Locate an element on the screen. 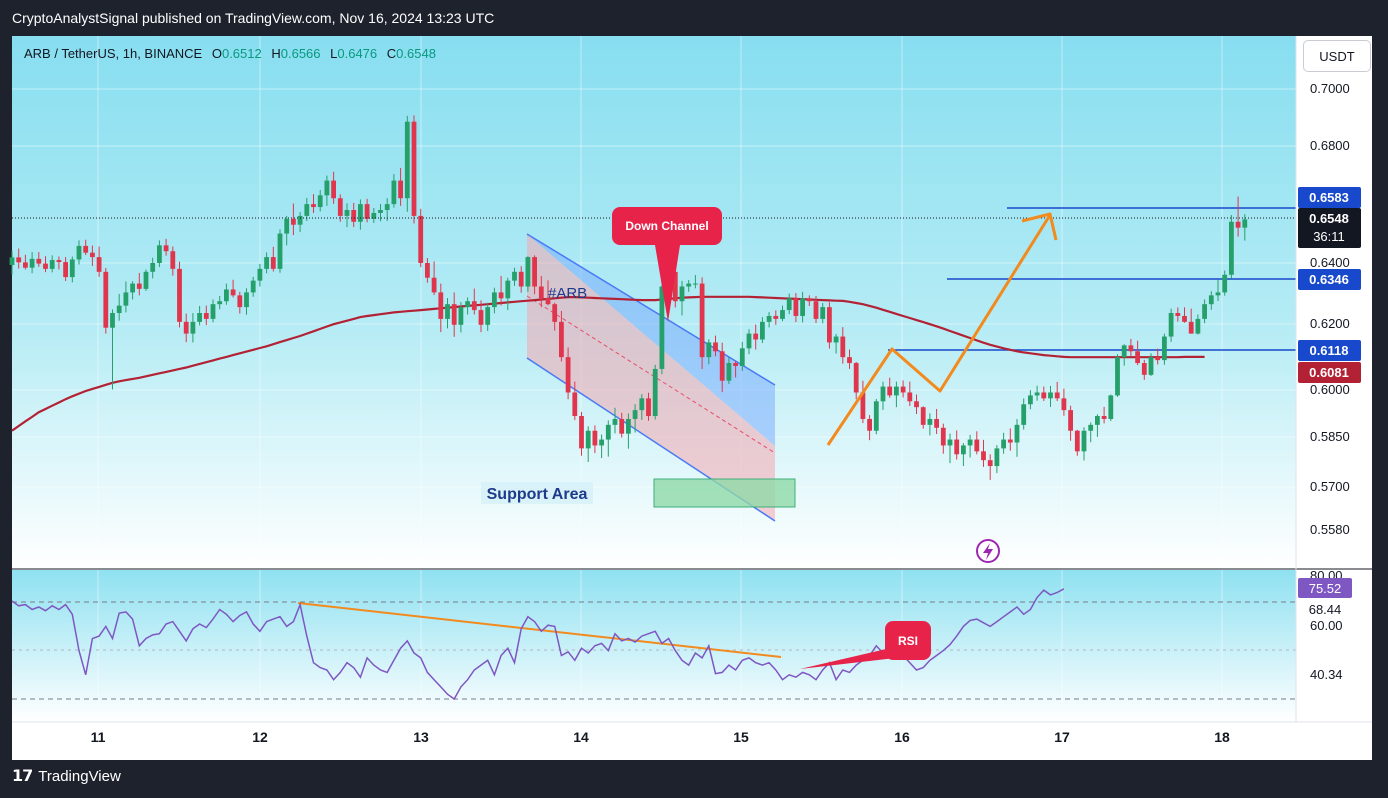 This screenshot has height=798, width=1388. badge-top-level: 0.6583 is located at coordinates (1329, 197).